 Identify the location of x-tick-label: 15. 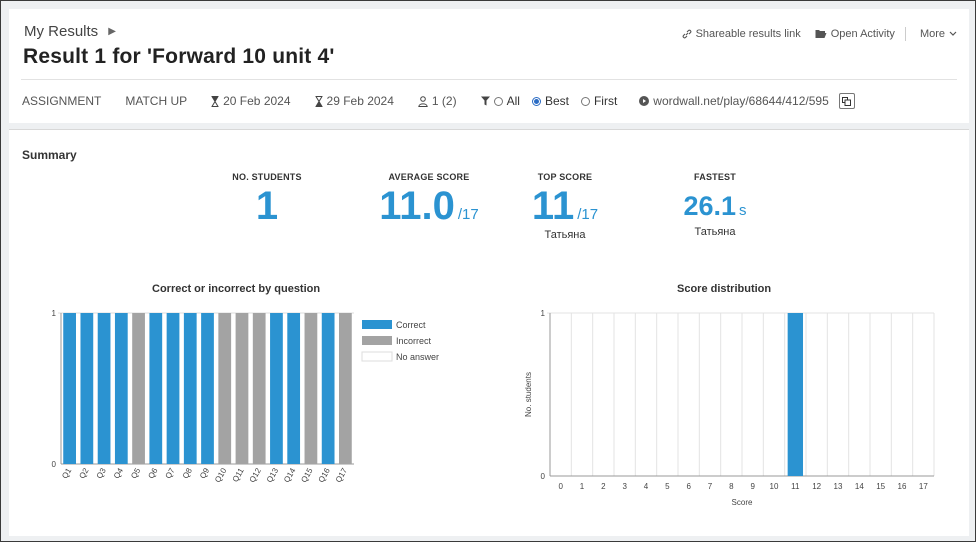
(880, 486).